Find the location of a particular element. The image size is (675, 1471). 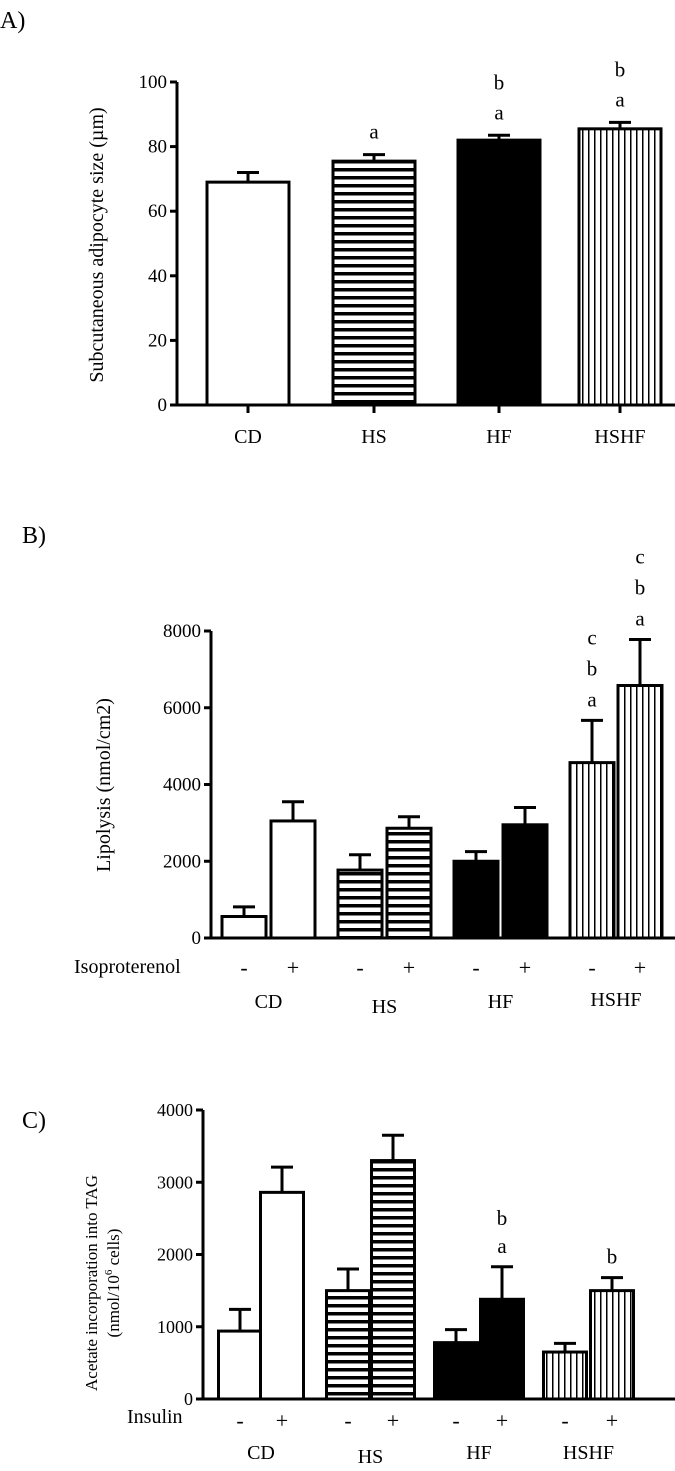

panel-a-y-tick-label: 80 is located at coordinates (157, 147).